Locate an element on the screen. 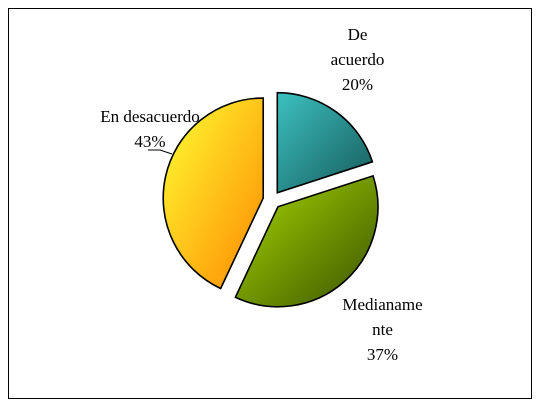  slice-label: Medianamente 37% is located at coordinates (382, 329).